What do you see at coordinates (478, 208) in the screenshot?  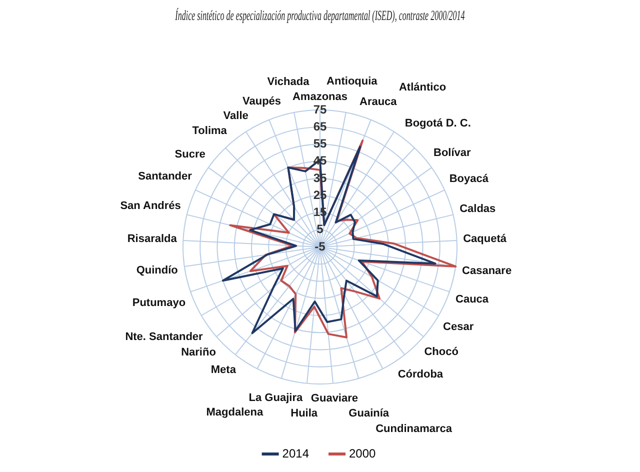 I see `spoke-label: Caldas` at bounding box center [478, 208].